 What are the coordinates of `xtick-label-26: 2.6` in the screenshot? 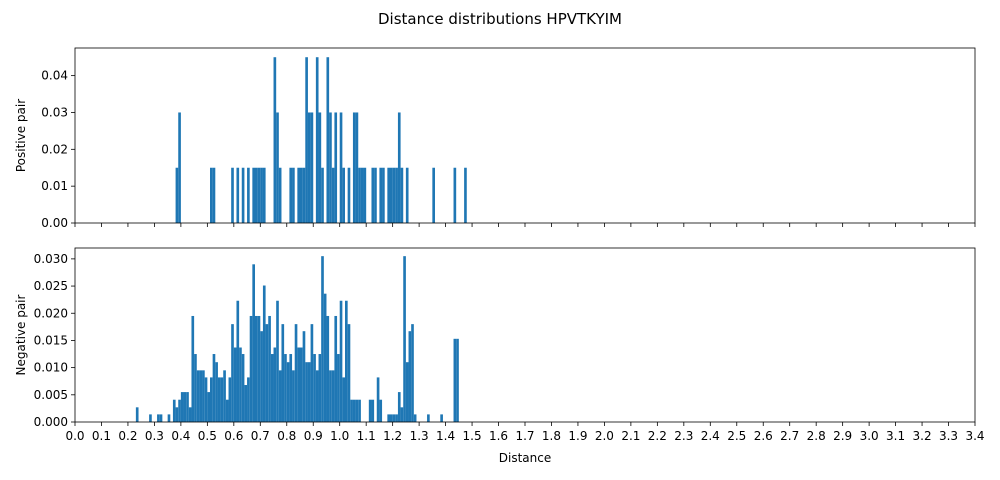 It's located at (763, 436).